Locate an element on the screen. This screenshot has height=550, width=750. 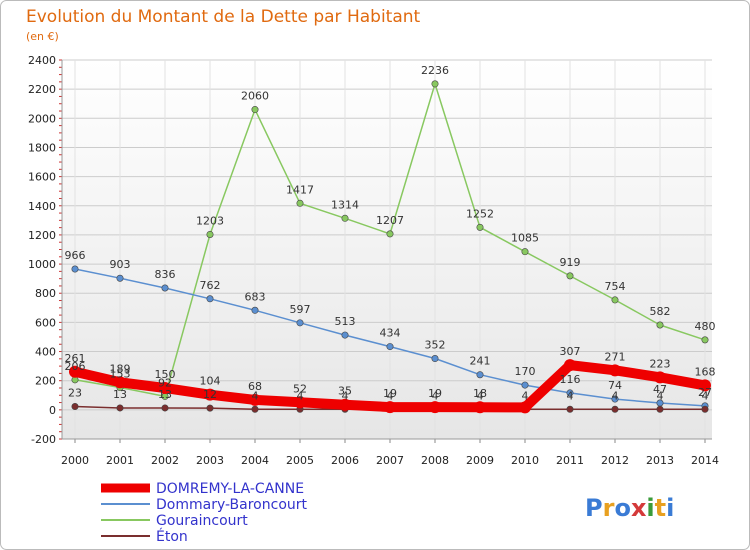
data-label: 189 is located at coordinates (120, 368).